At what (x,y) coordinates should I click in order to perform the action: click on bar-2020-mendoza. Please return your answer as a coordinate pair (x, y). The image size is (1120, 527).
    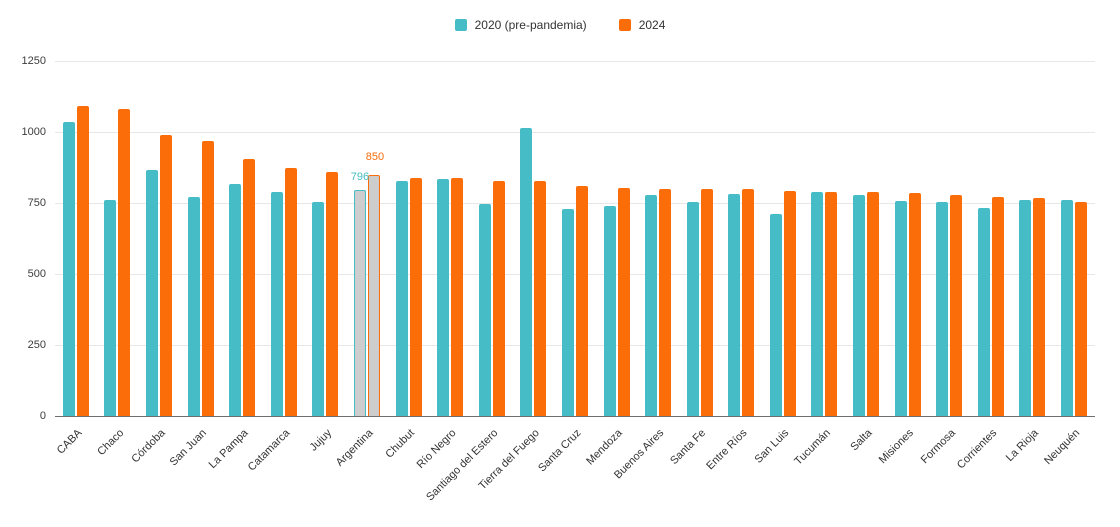
    Looking at the image, I should click on (609, 310).